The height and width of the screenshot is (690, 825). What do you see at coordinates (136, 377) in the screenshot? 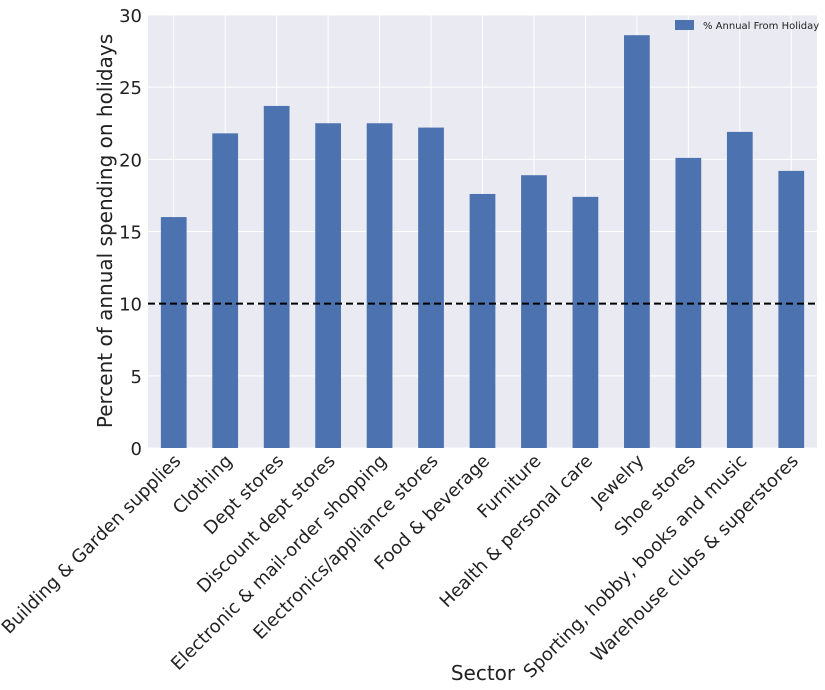
I see `y-tick-label: 5` at bounding box center [136, 377].